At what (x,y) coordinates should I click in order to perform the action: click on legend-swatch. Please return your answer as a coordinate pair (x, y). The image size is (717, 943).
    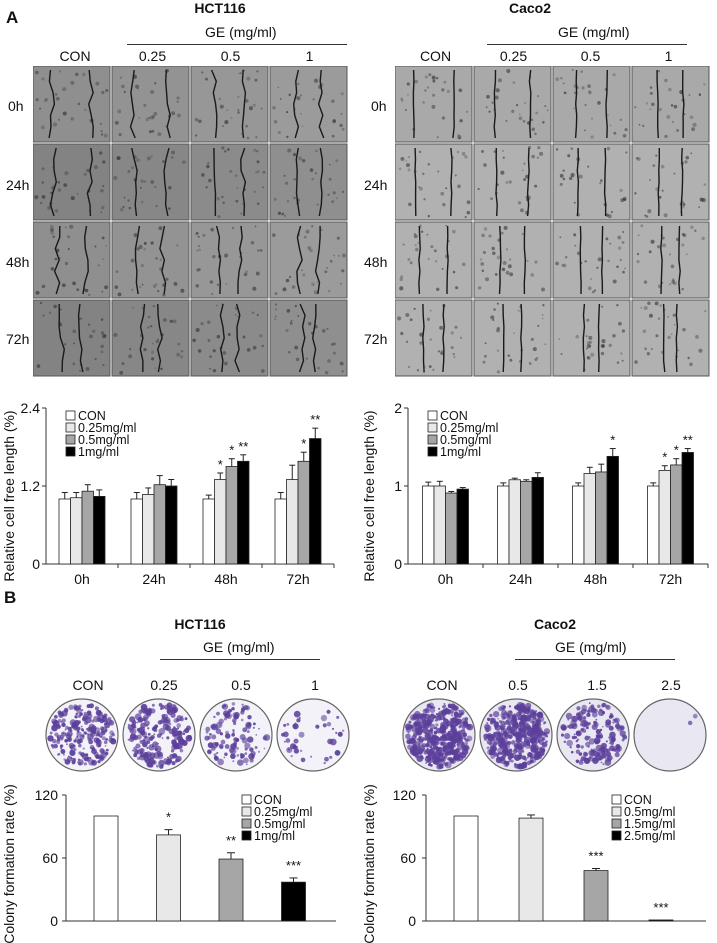
    Looking at the image, I should click on (70, 415).